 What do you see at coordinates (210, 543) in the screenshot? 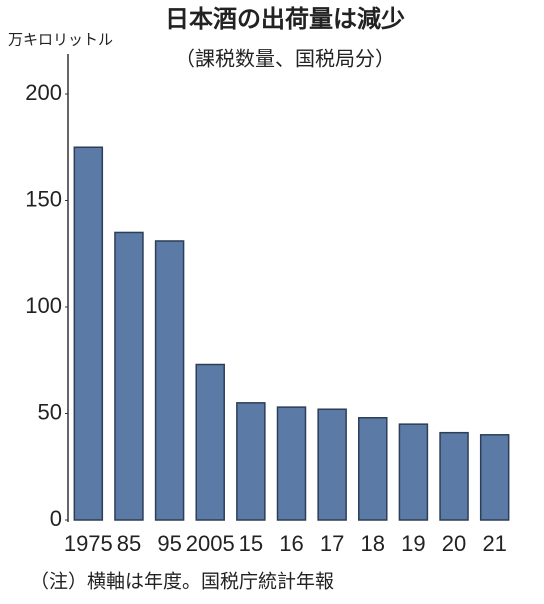
I see `x-tick-label: 2005` at bounding box center [210, 543].